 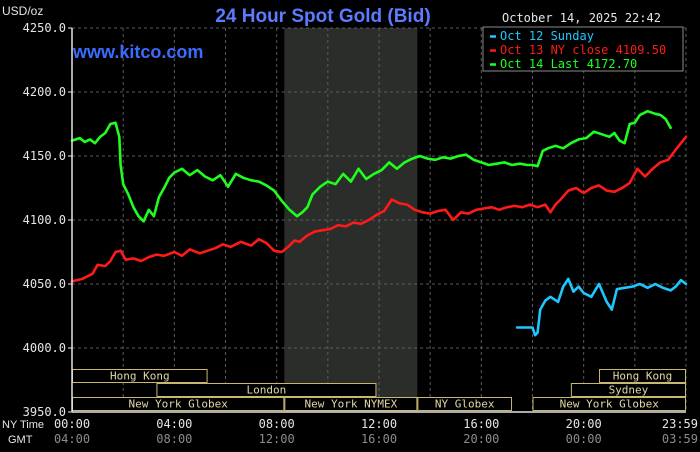 I want to click on x-tick-label-gmt: 00:00, so click(x=584, y=439).